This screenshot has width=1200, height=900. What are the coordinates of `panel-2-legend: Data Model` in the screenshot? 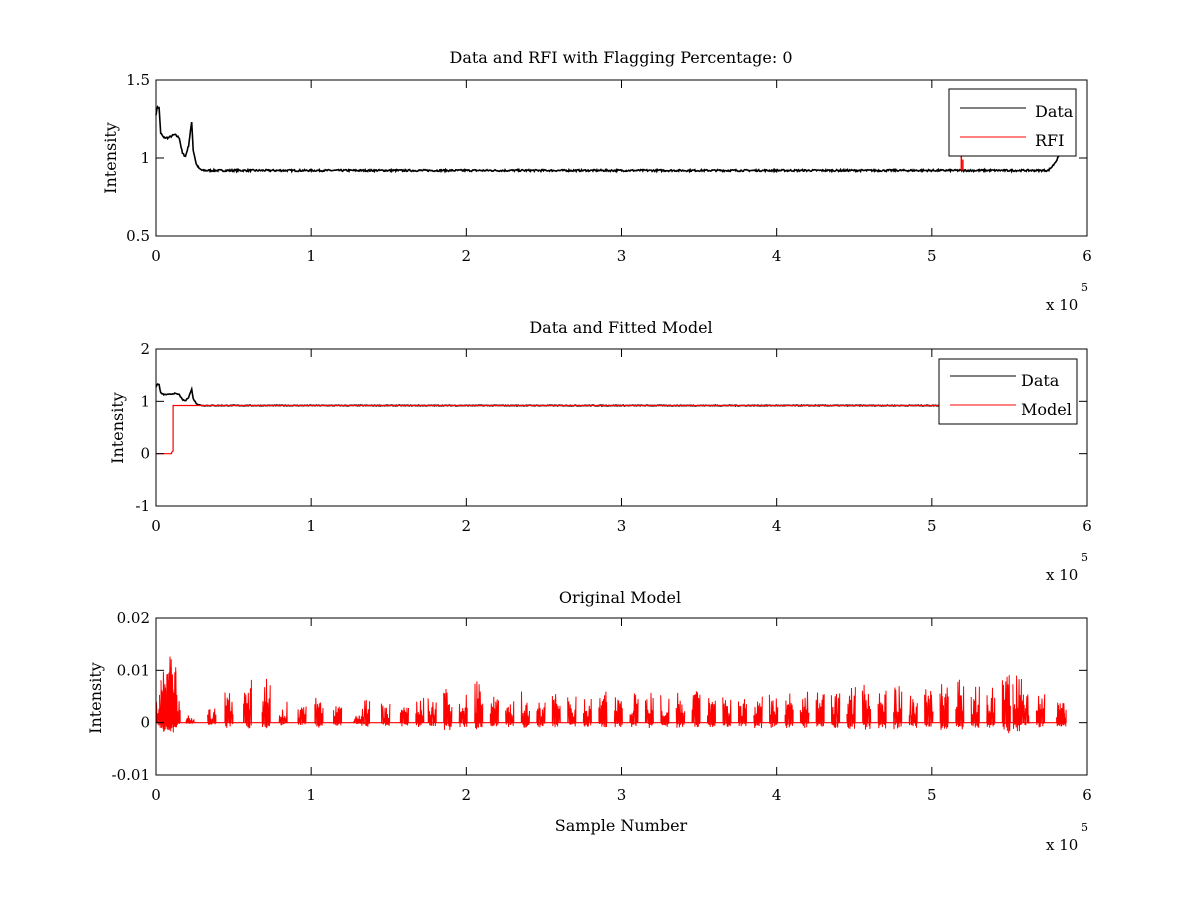 It's located at (1008, 391).